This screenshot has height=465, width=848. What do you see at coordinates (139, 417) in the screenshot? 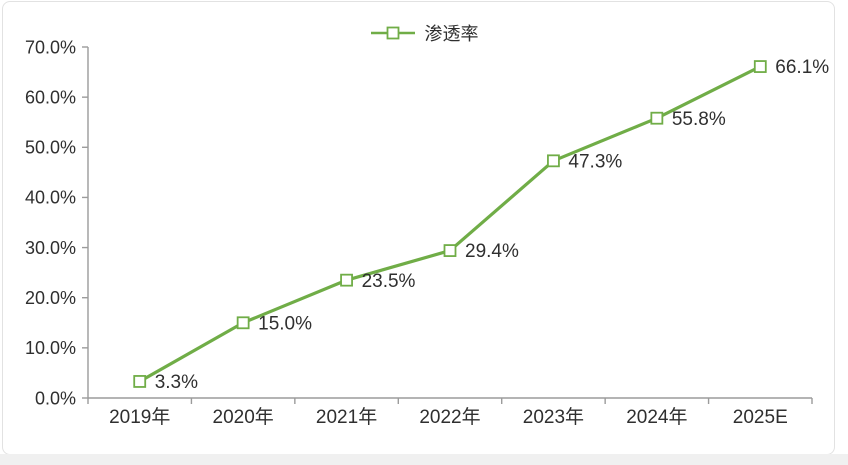
I see `x-axis-tick-label: 2019年` at bounding box center [139, 417].